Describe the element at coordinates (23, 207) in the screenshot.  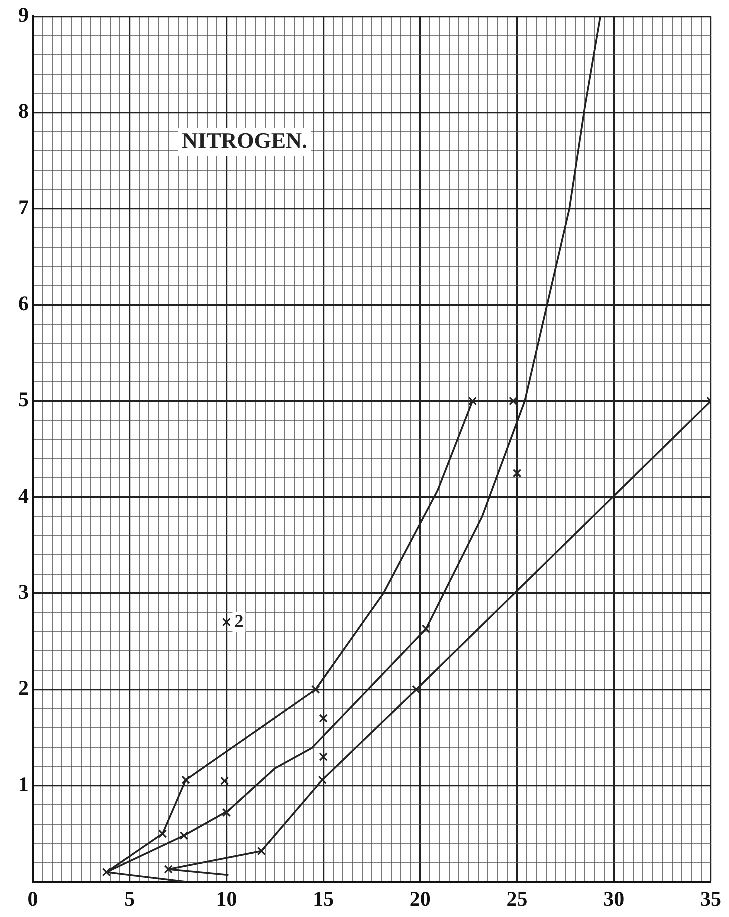
I see `y-tick-label: 7` at that location.